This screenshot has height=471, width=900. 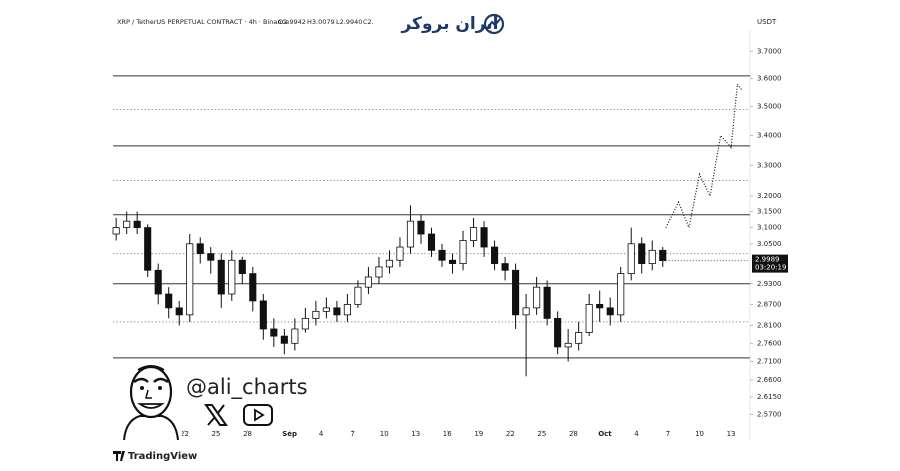 I want to click on y-tick-label: 2.7600, so click(x=769, y=343).